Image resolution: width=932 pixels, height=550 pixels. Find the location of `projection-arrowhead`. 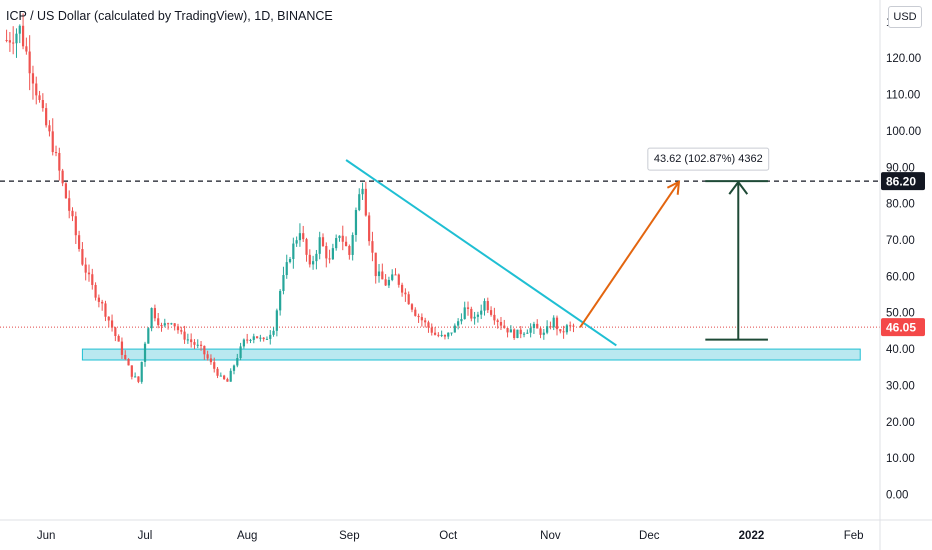

projection-arrowhead is located at coordinates (673, 187).